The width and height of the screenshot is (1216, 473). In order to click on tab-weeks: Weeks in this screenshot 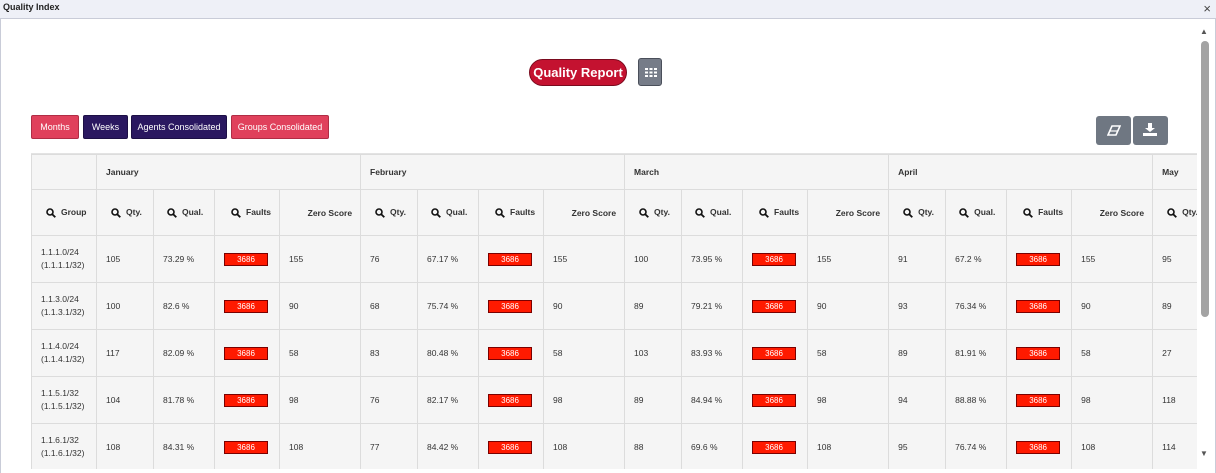, I will do `click(105, 127)`.